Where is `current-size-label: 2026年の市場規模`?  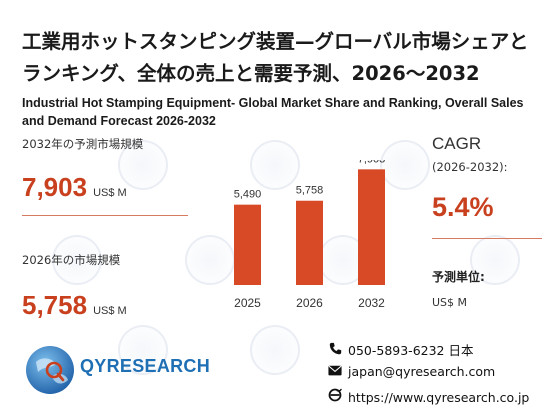 current-size-label: 2026年の市場規模 is located at coordinates (71, 260).